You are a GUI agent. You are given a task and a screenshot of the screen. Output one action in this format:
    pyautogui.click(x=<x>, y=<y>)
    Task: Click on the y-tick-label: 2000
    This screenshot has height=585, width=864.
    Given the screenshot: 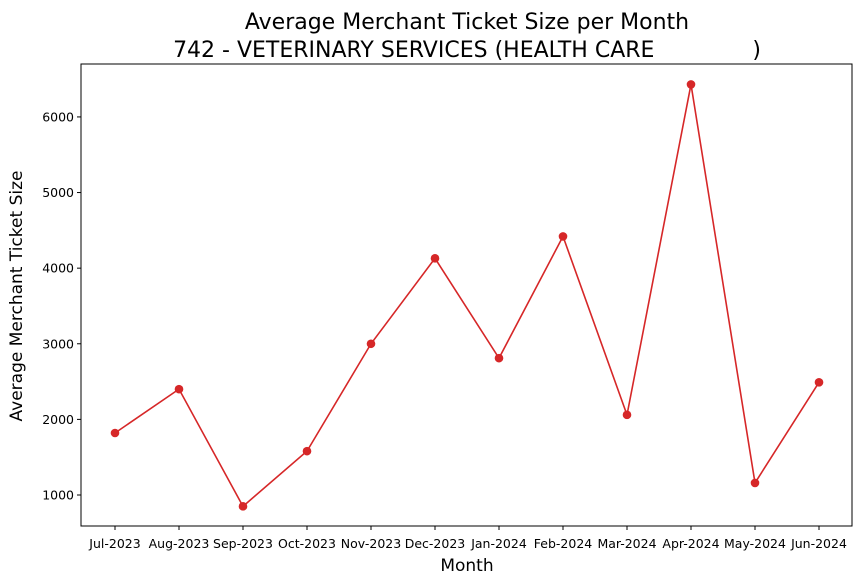 What is the action you would take?
    pyautogui.click(x=58, y=419)
    